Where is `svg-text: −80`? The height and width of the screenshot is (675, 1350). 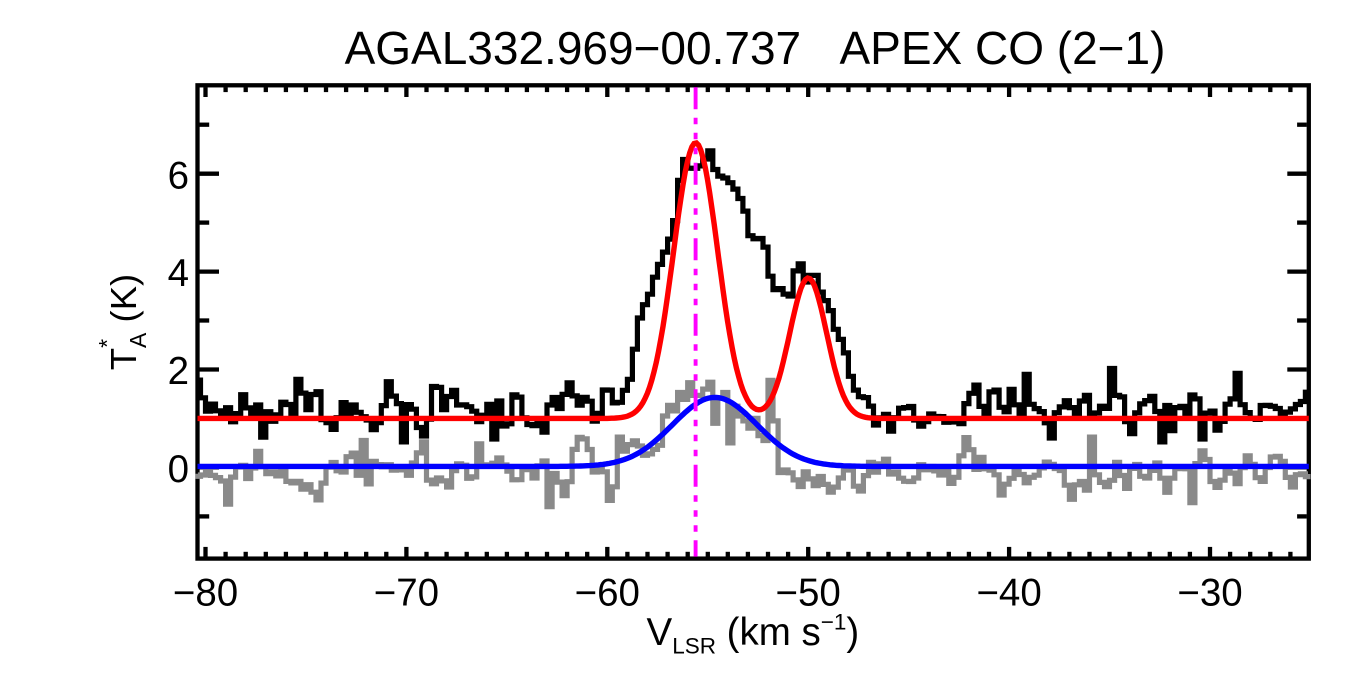 svg-text: −80 is located at coordinates (205, 592).